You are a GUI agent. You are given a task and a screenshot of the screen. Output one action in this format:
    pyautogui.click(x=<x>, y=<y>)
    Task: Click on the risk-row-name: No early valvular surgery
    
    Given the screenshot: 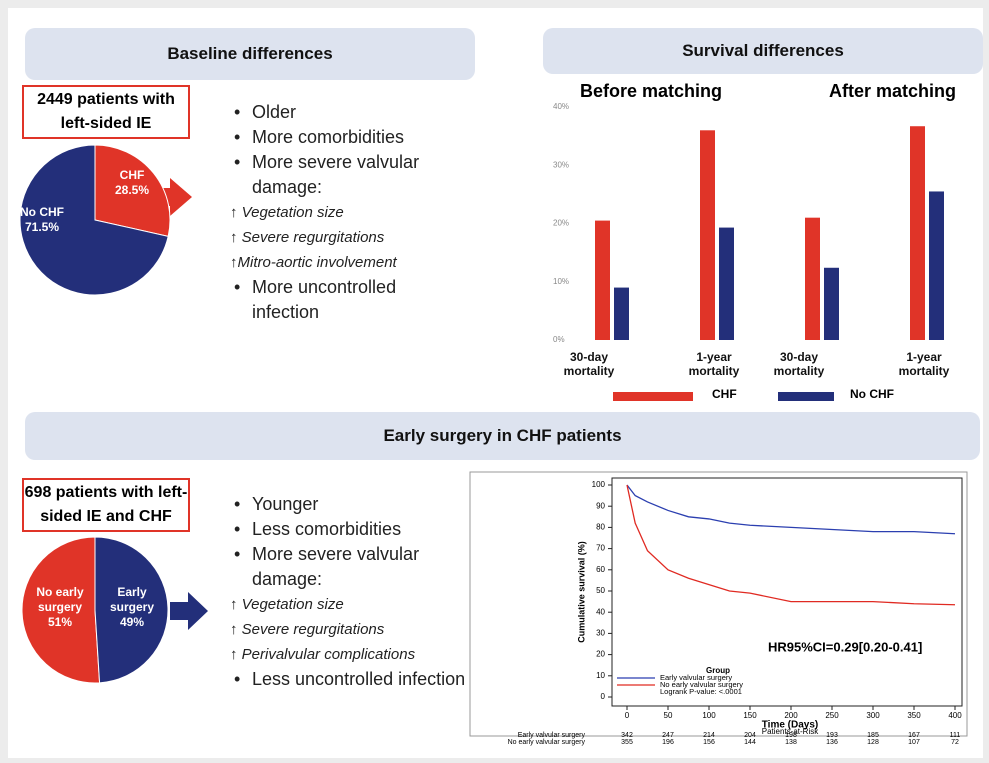 What is the action you would take?
    pyautogui.click(x=547, y=742)
    